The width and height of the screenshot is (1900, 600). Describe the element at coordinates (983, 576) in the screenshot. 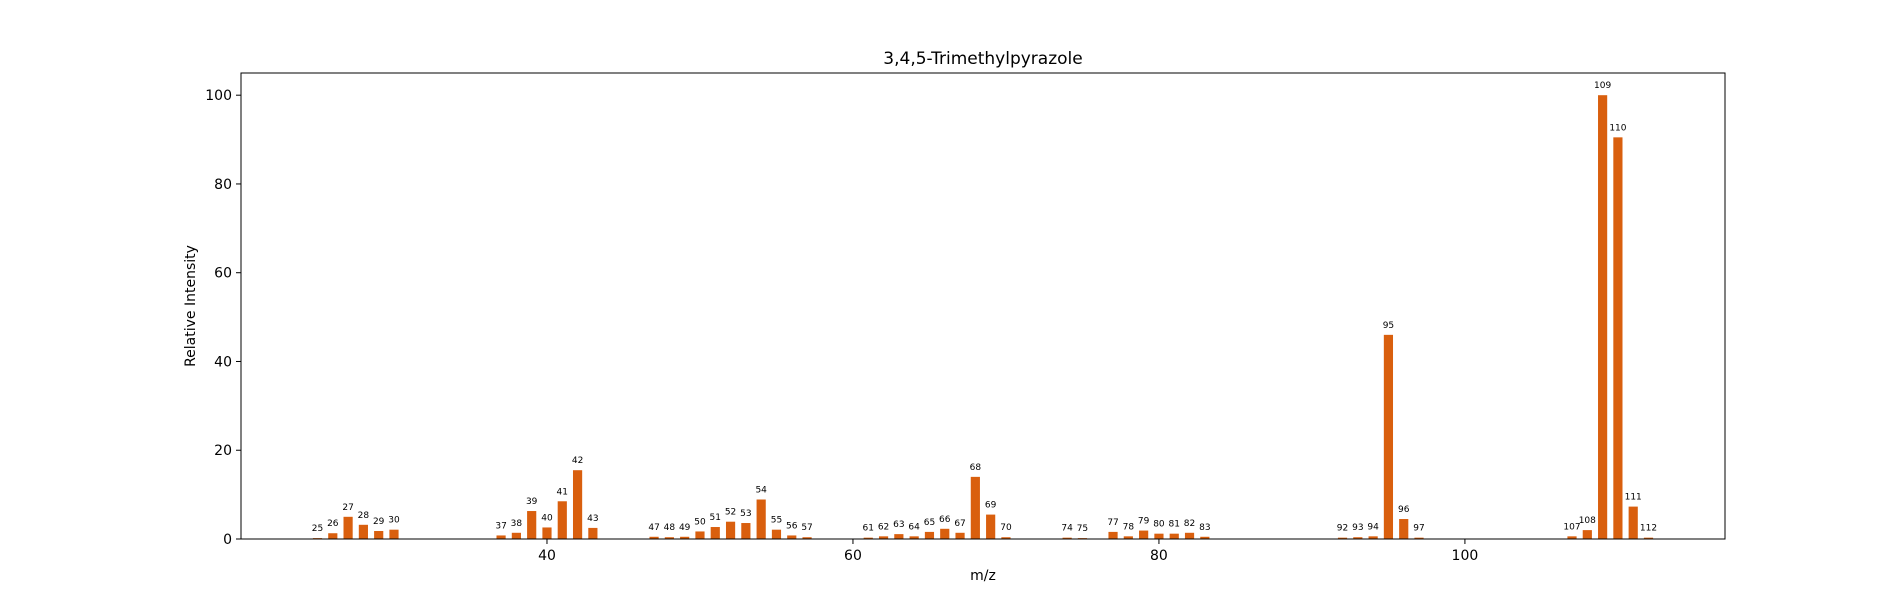

I see `x-axis-label: m/z` at that location.